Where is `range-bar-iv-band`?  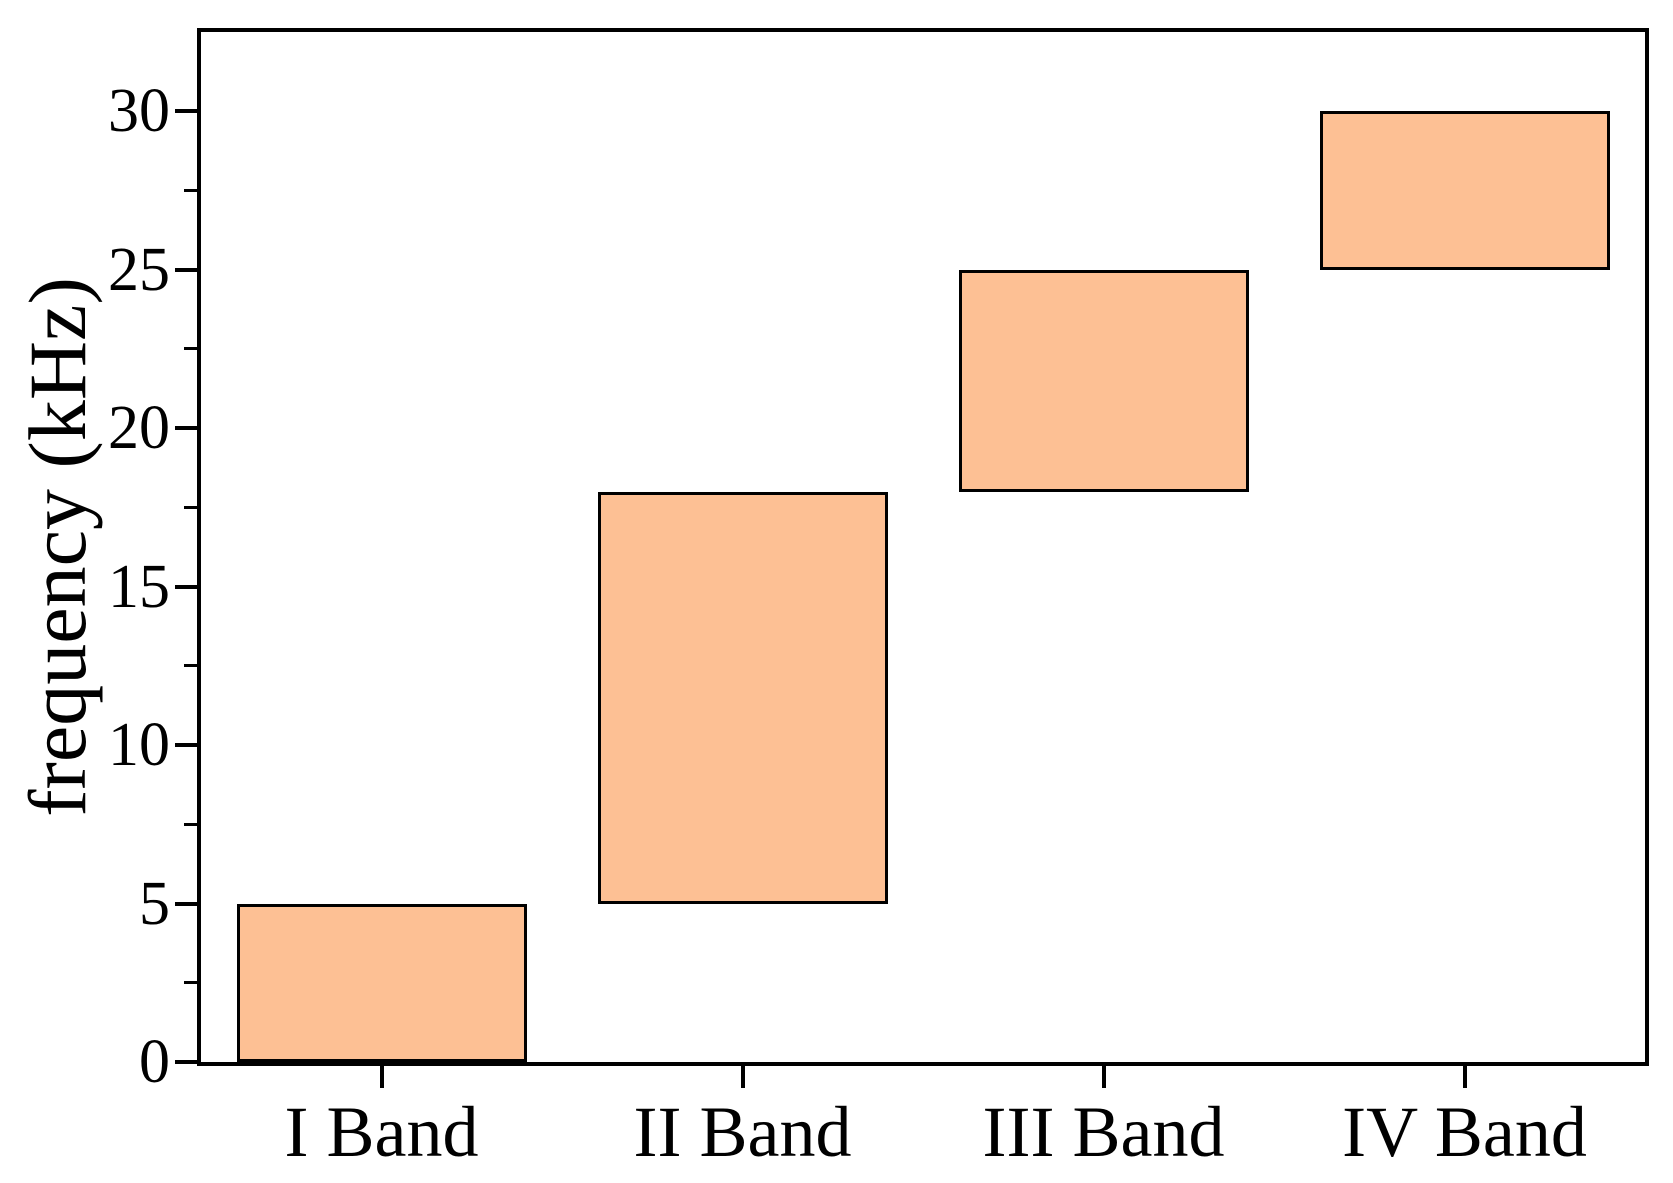
range-bar-iv-band is located at coordinates (1464, 190).